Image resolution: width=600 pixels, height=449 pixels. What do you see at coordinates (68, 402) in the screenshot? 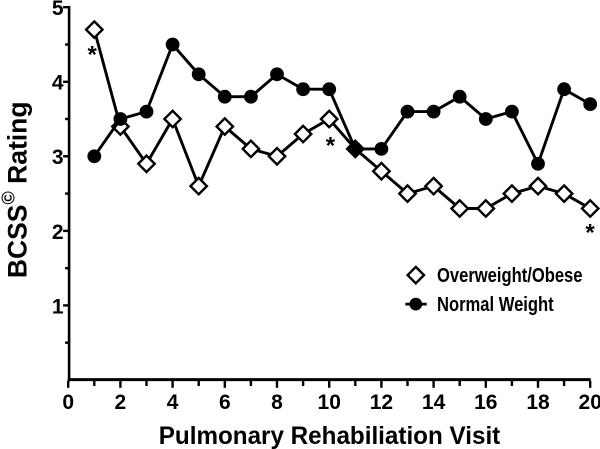
I see `svg-text: 0` at bounding box center [68, 402].